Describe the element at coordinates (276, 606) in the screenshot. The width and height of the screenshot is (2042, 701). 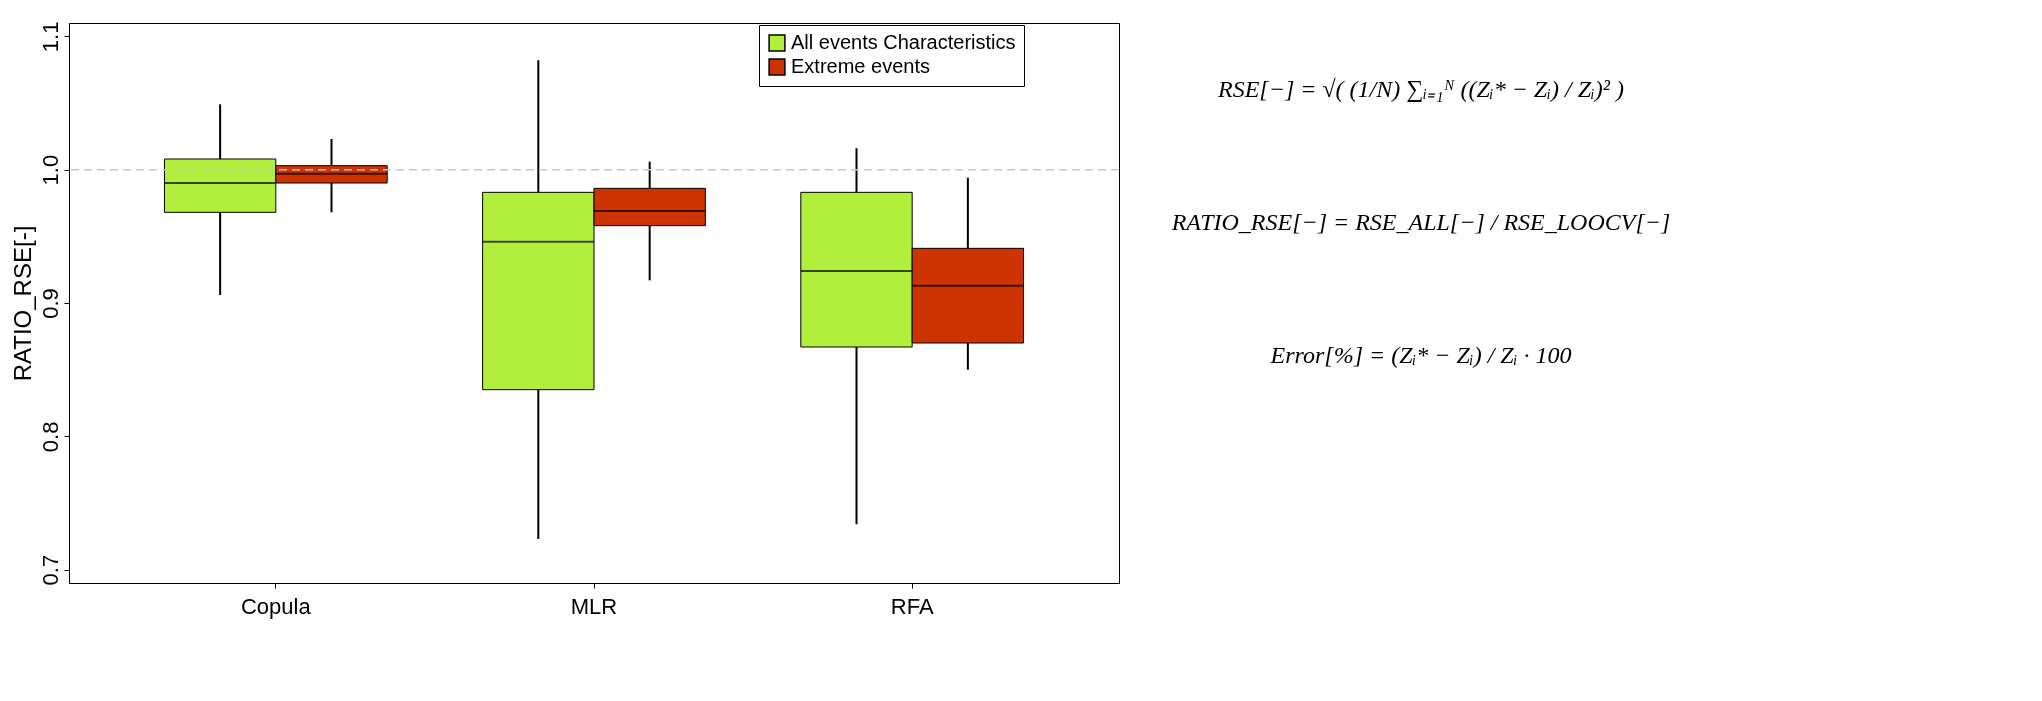
I see `x-tick-label: Copula` at that location.